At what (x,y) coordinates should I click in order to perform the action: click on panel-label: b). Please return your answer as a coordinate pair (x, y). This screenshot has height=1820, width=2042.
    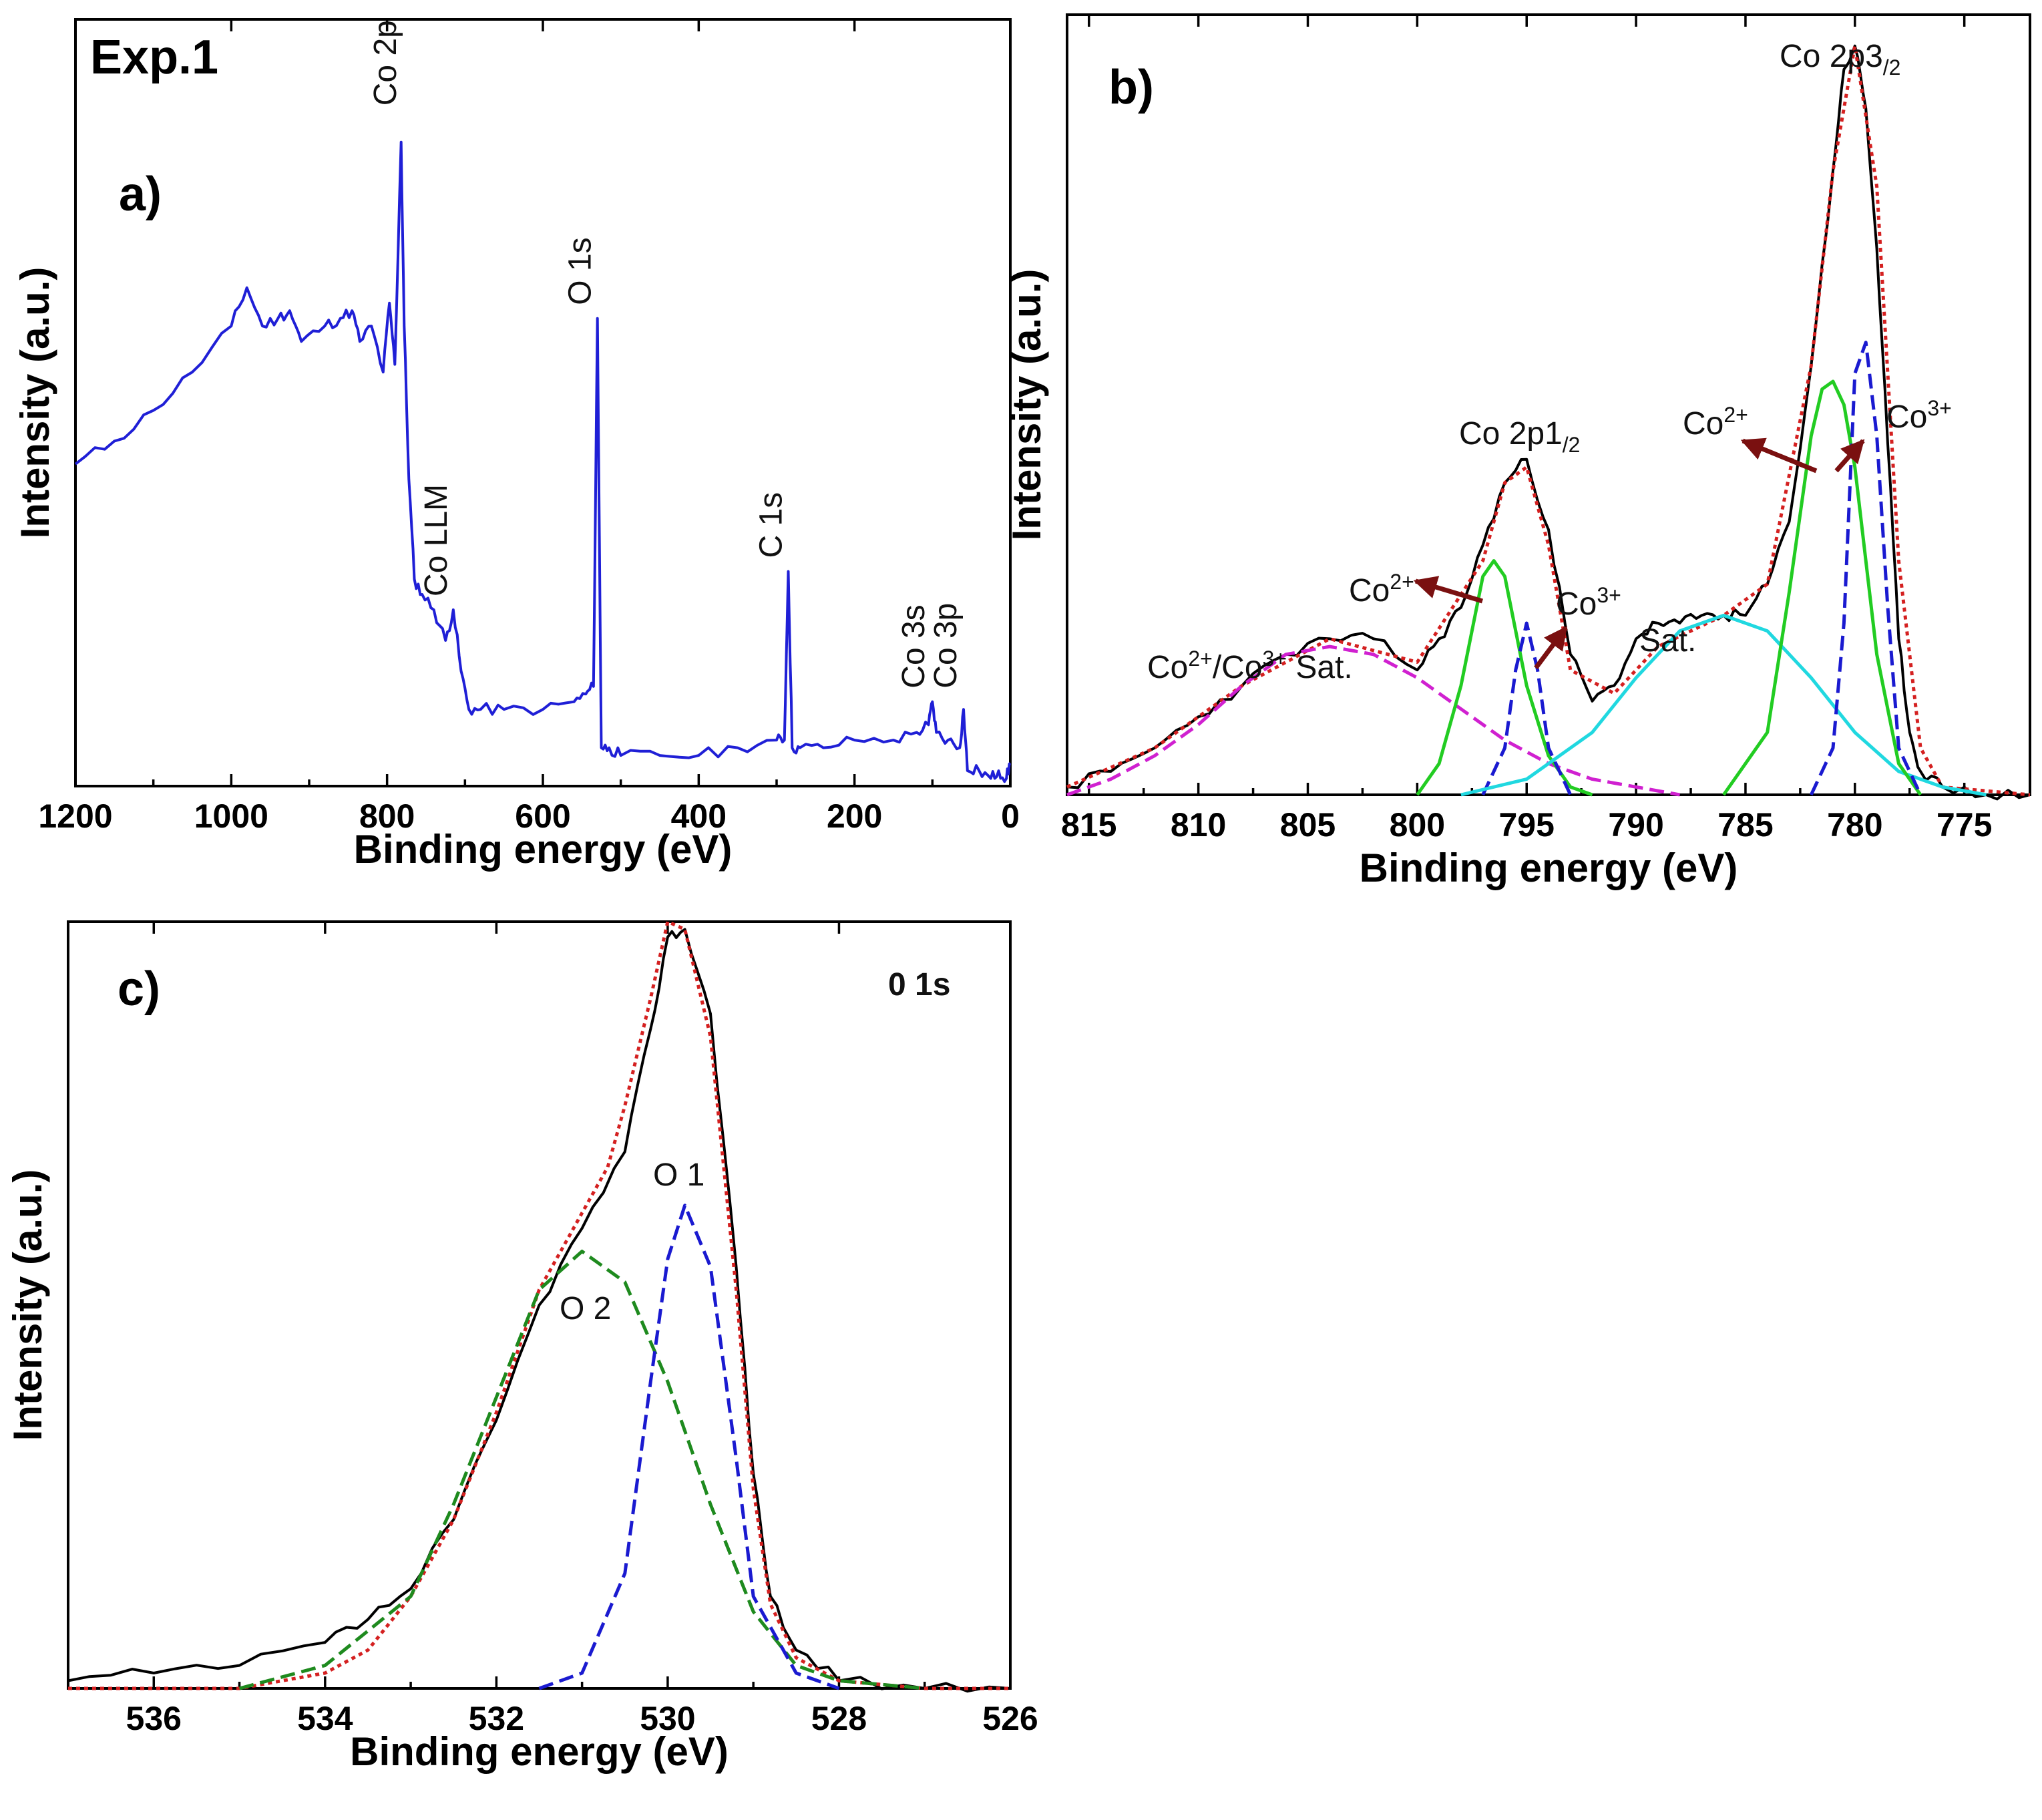
    Looking at the image, I should click on (1131, 87).